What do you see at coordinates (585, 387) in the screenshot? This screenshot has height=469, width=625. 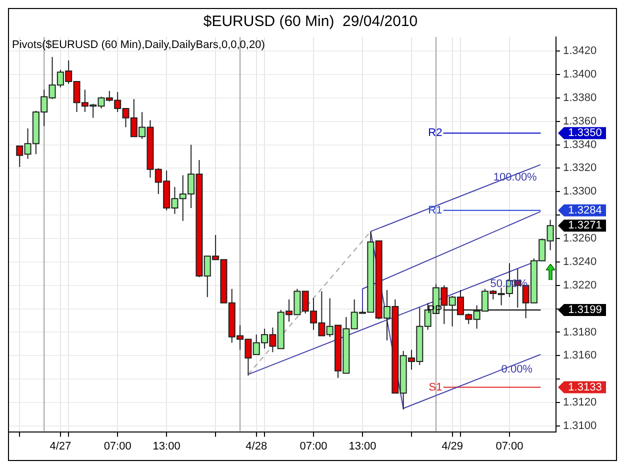 I see `text: 1.3133` at bounding box center [585, 387].